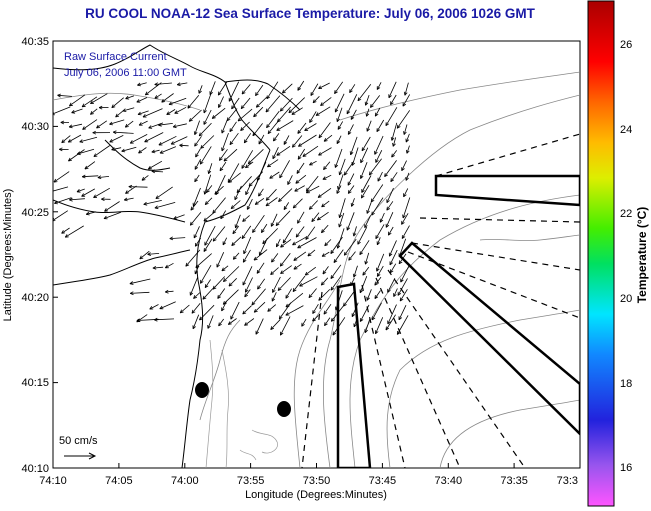 This screenshot has width=651, height=511. Describe the element at coordinates (8, 255) in the screenshot. I see `y-axis-label: Latitude (Degrees:Minutes)` at that location.